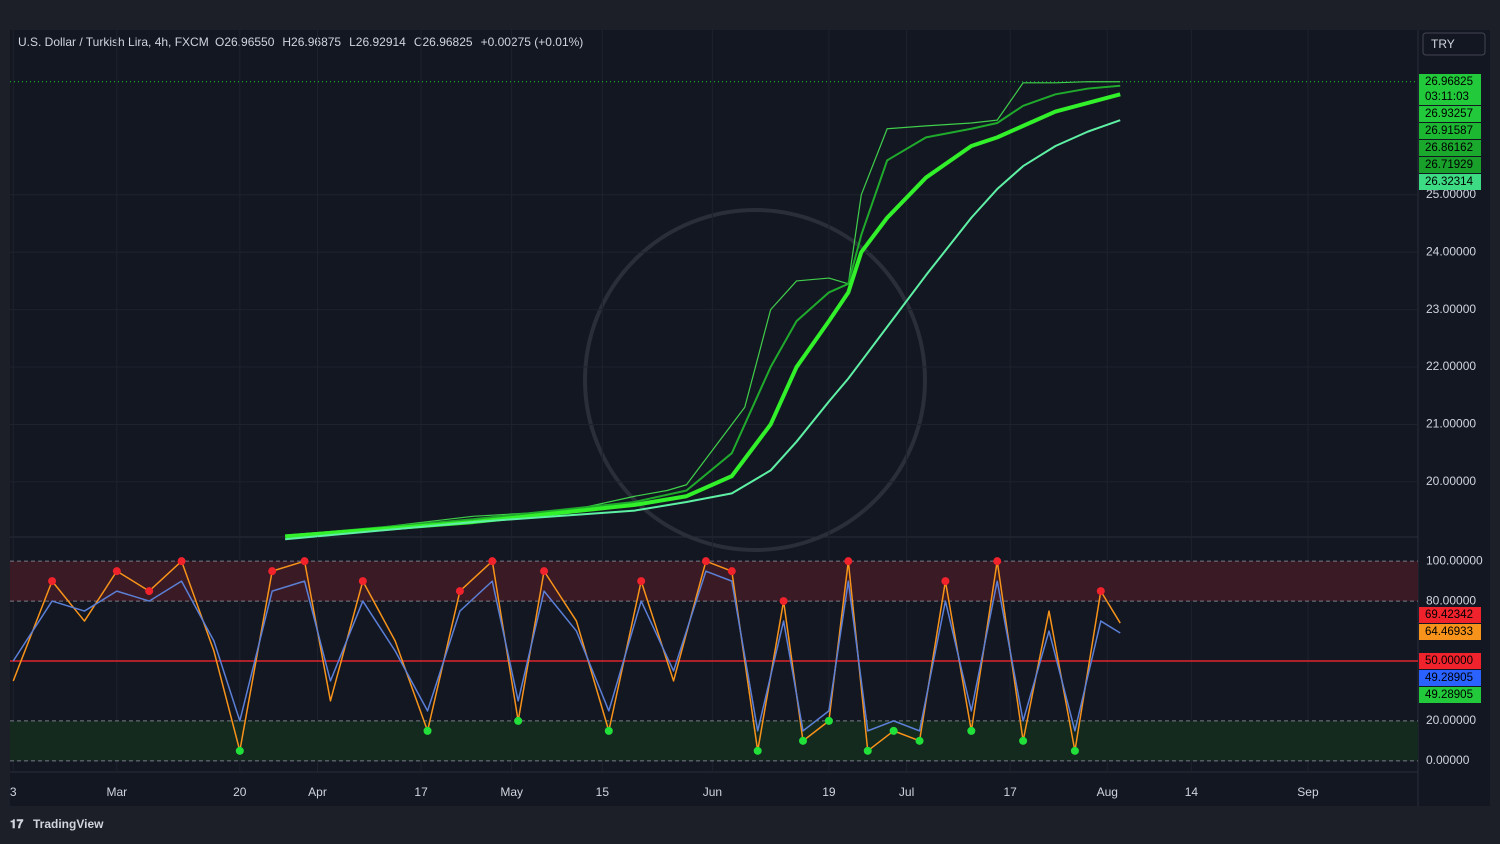  What do you see at coordinates (1443, 44) in the screenshot?
I see `currency: TRY` at bounding box center [1443, 44].